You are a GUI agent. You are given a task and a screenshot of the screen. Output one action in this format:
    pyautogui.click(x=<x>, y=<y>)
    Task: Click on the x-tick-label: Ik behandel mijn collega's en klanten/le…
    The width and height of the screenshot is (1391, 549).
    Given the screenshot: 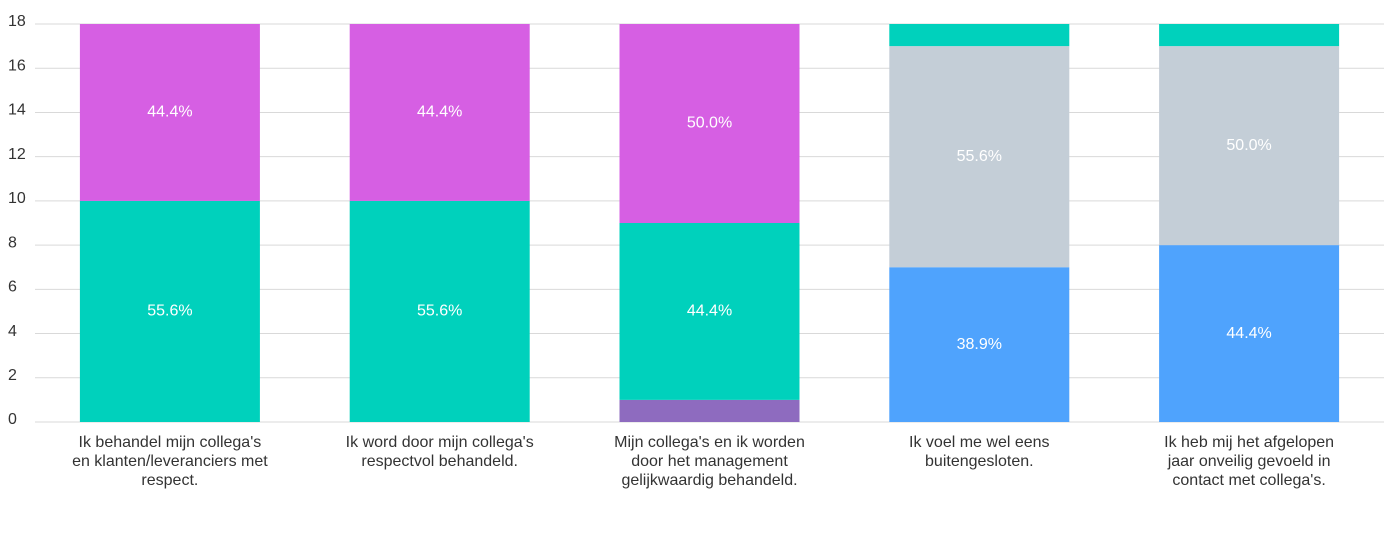 What is the action you would take?
    pyautogui.click(x=170, y=461)
    